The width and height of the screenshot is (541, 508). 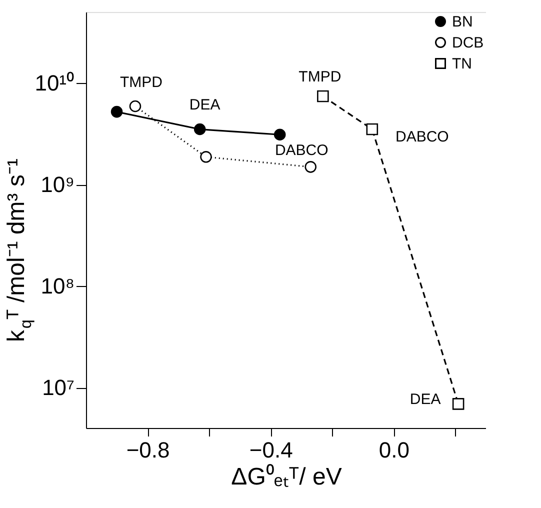 What do you see at coordinates (462, 64) in the screenshot?
I see `legend-label: TN` at bounding box center [462, 64].